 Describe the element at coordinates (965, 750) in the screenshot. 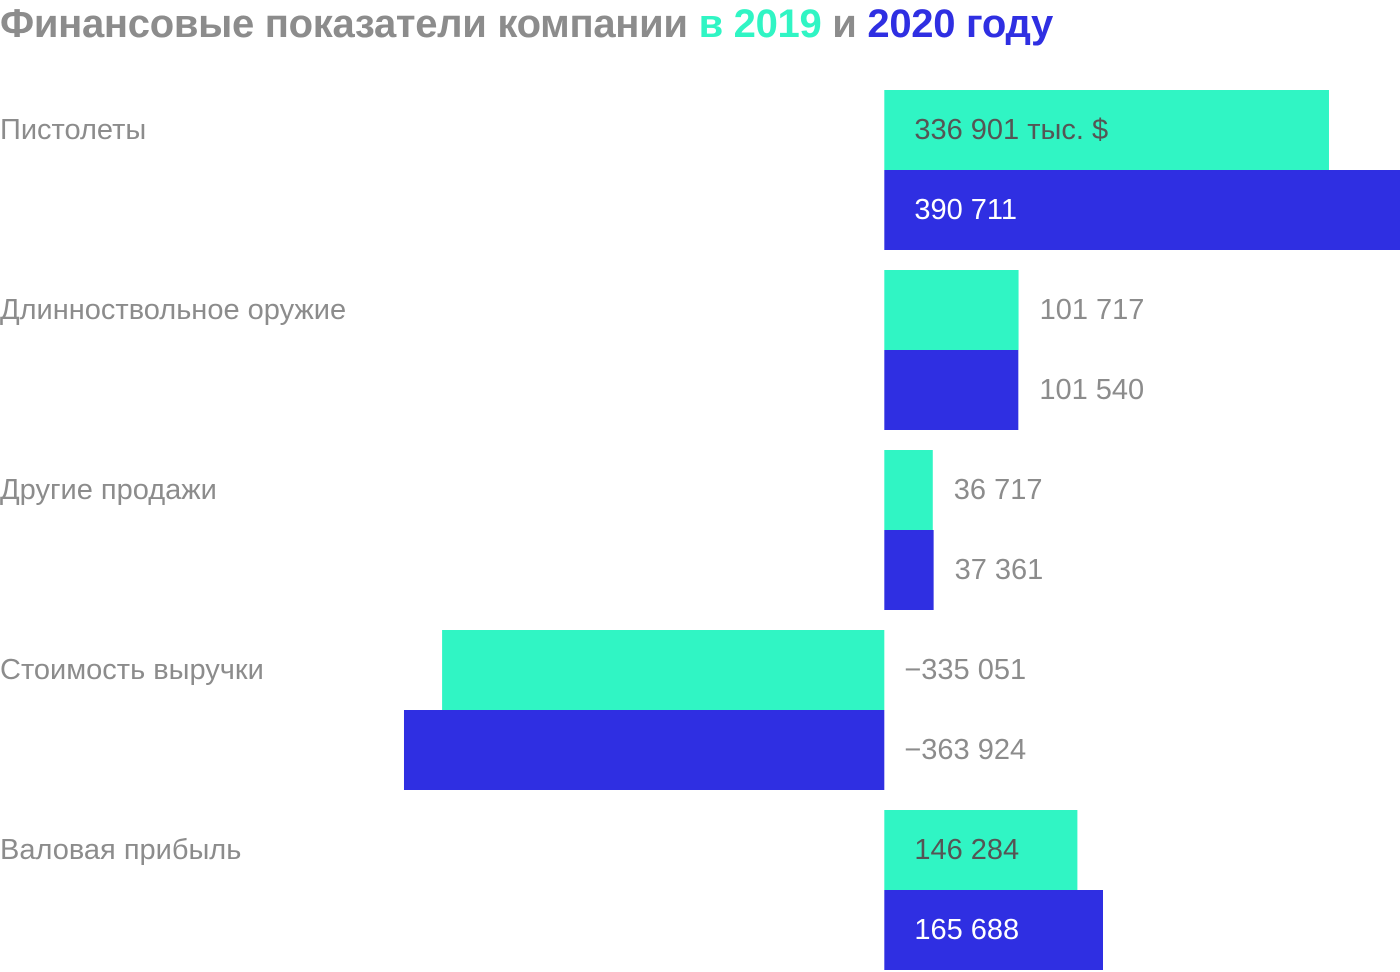

I see `value-label-2020: −363 924` at that location.